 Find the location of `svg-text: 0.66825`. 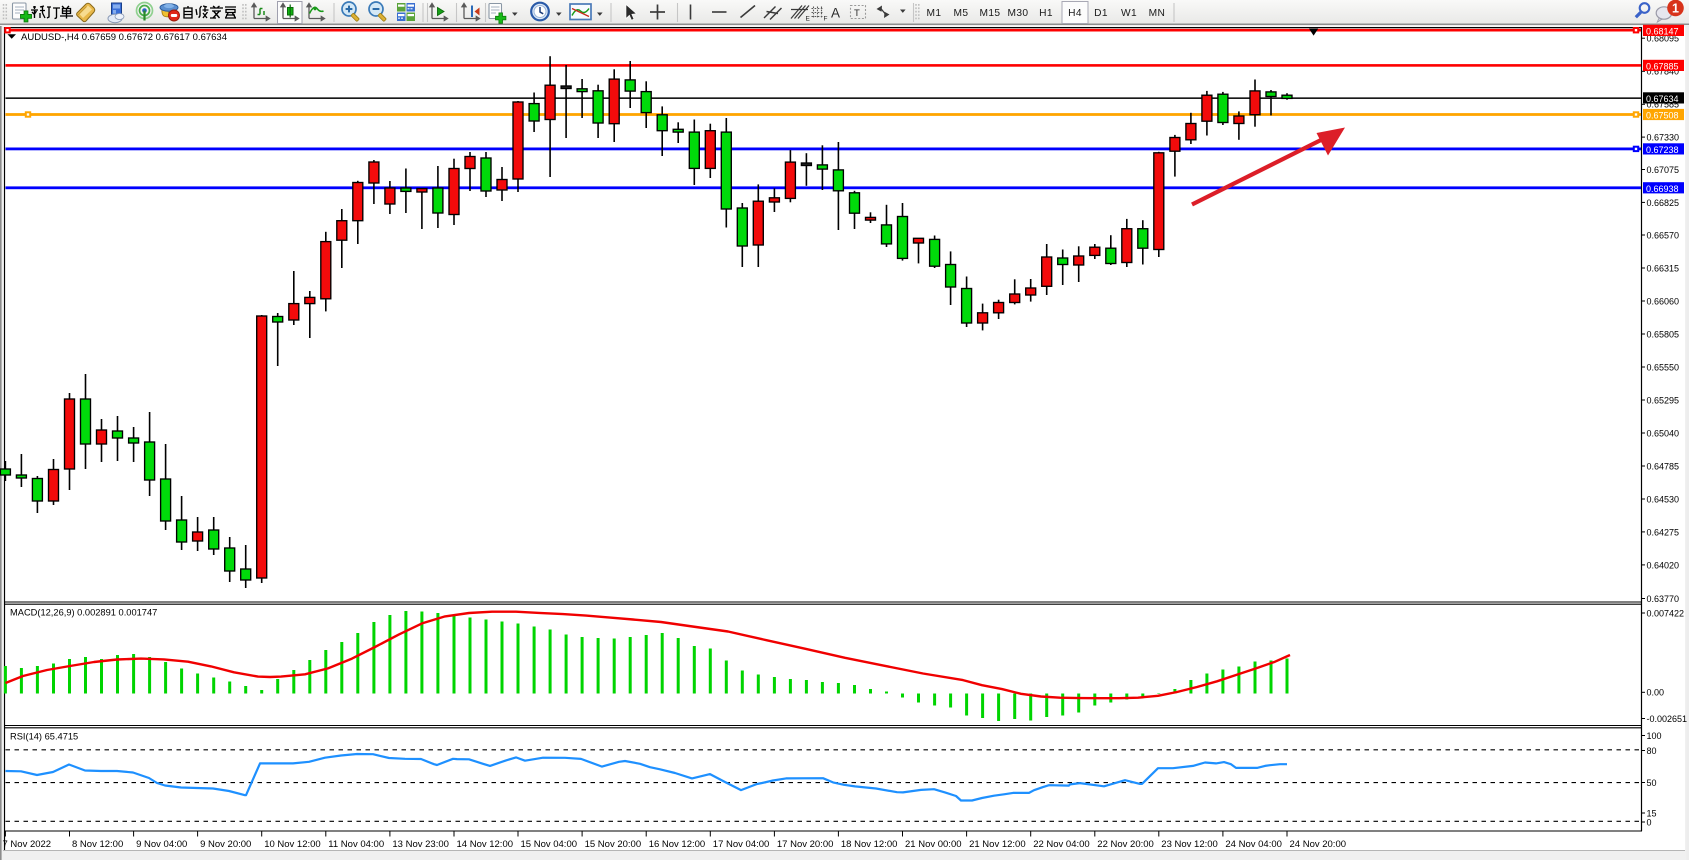

svg-text: 0.66825 is located at coordinates (1663, 203).